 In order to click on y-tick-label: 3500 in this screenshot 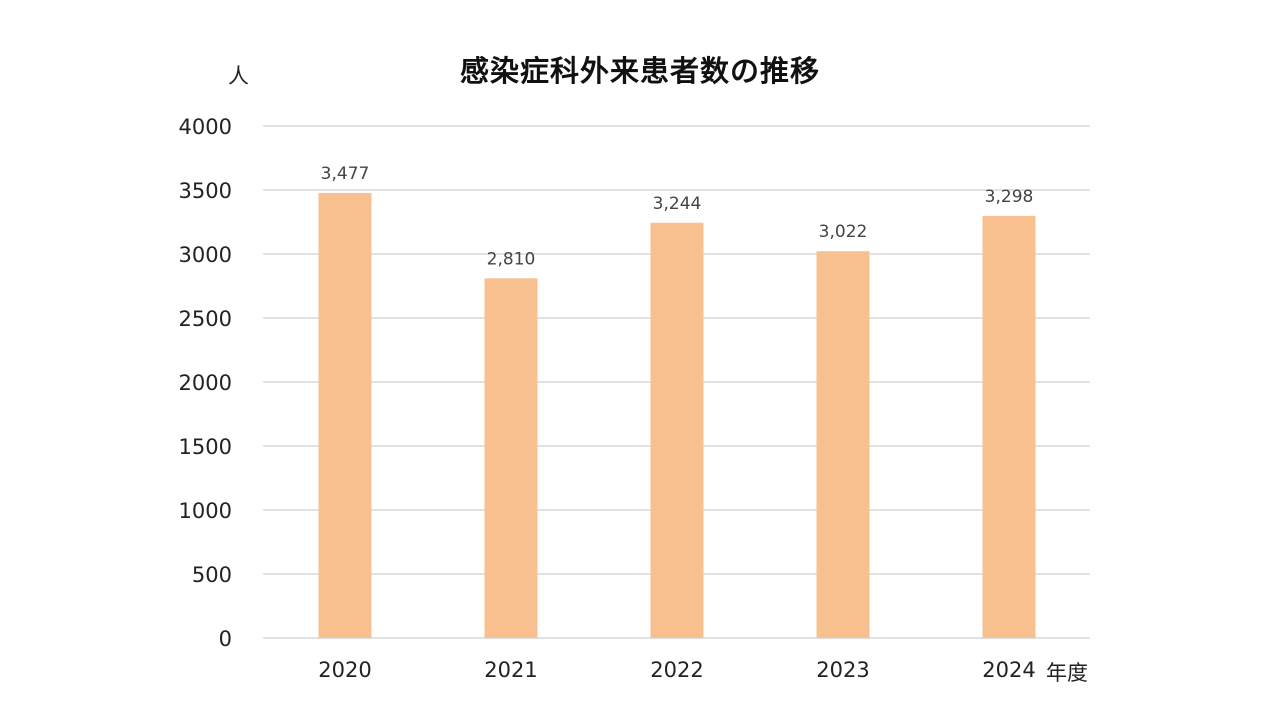, I will do `click(205, 191)`.